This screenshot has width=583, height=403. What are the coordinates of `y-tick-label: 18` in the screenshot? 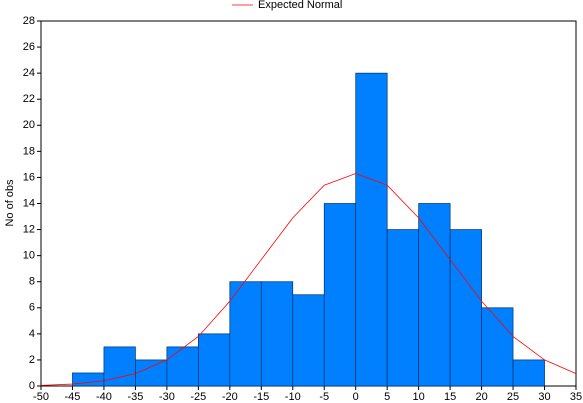 It's located at (29, 151).